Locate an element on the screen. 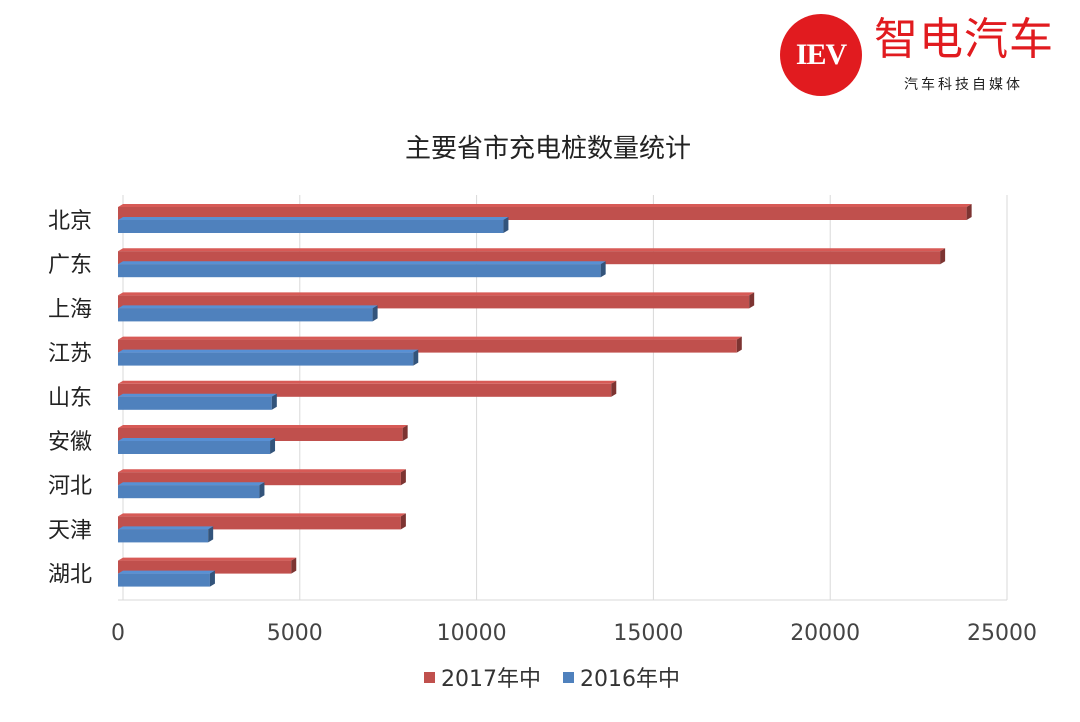 Image resolution: width=1080 pixels, height=722 pixels. x-tick-label: 0 is located at coordinates (118, 633).